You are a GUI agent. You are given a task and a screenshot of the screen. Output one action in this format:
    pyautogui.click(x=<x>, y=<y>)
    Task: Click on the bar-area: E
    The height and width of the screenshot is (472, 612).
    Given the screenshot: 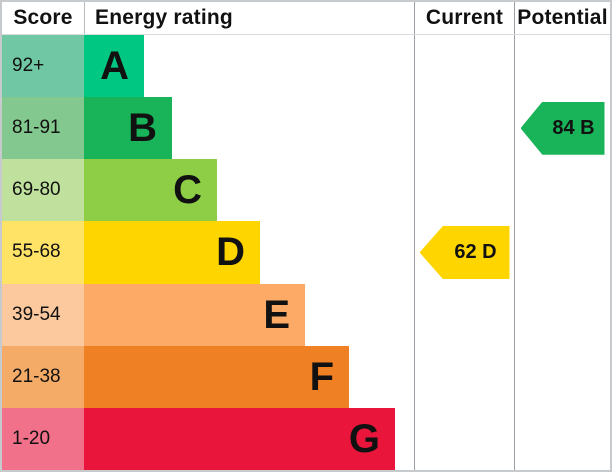 What is the action you would take?
    pyautogui.click(x=249, y=314)
    